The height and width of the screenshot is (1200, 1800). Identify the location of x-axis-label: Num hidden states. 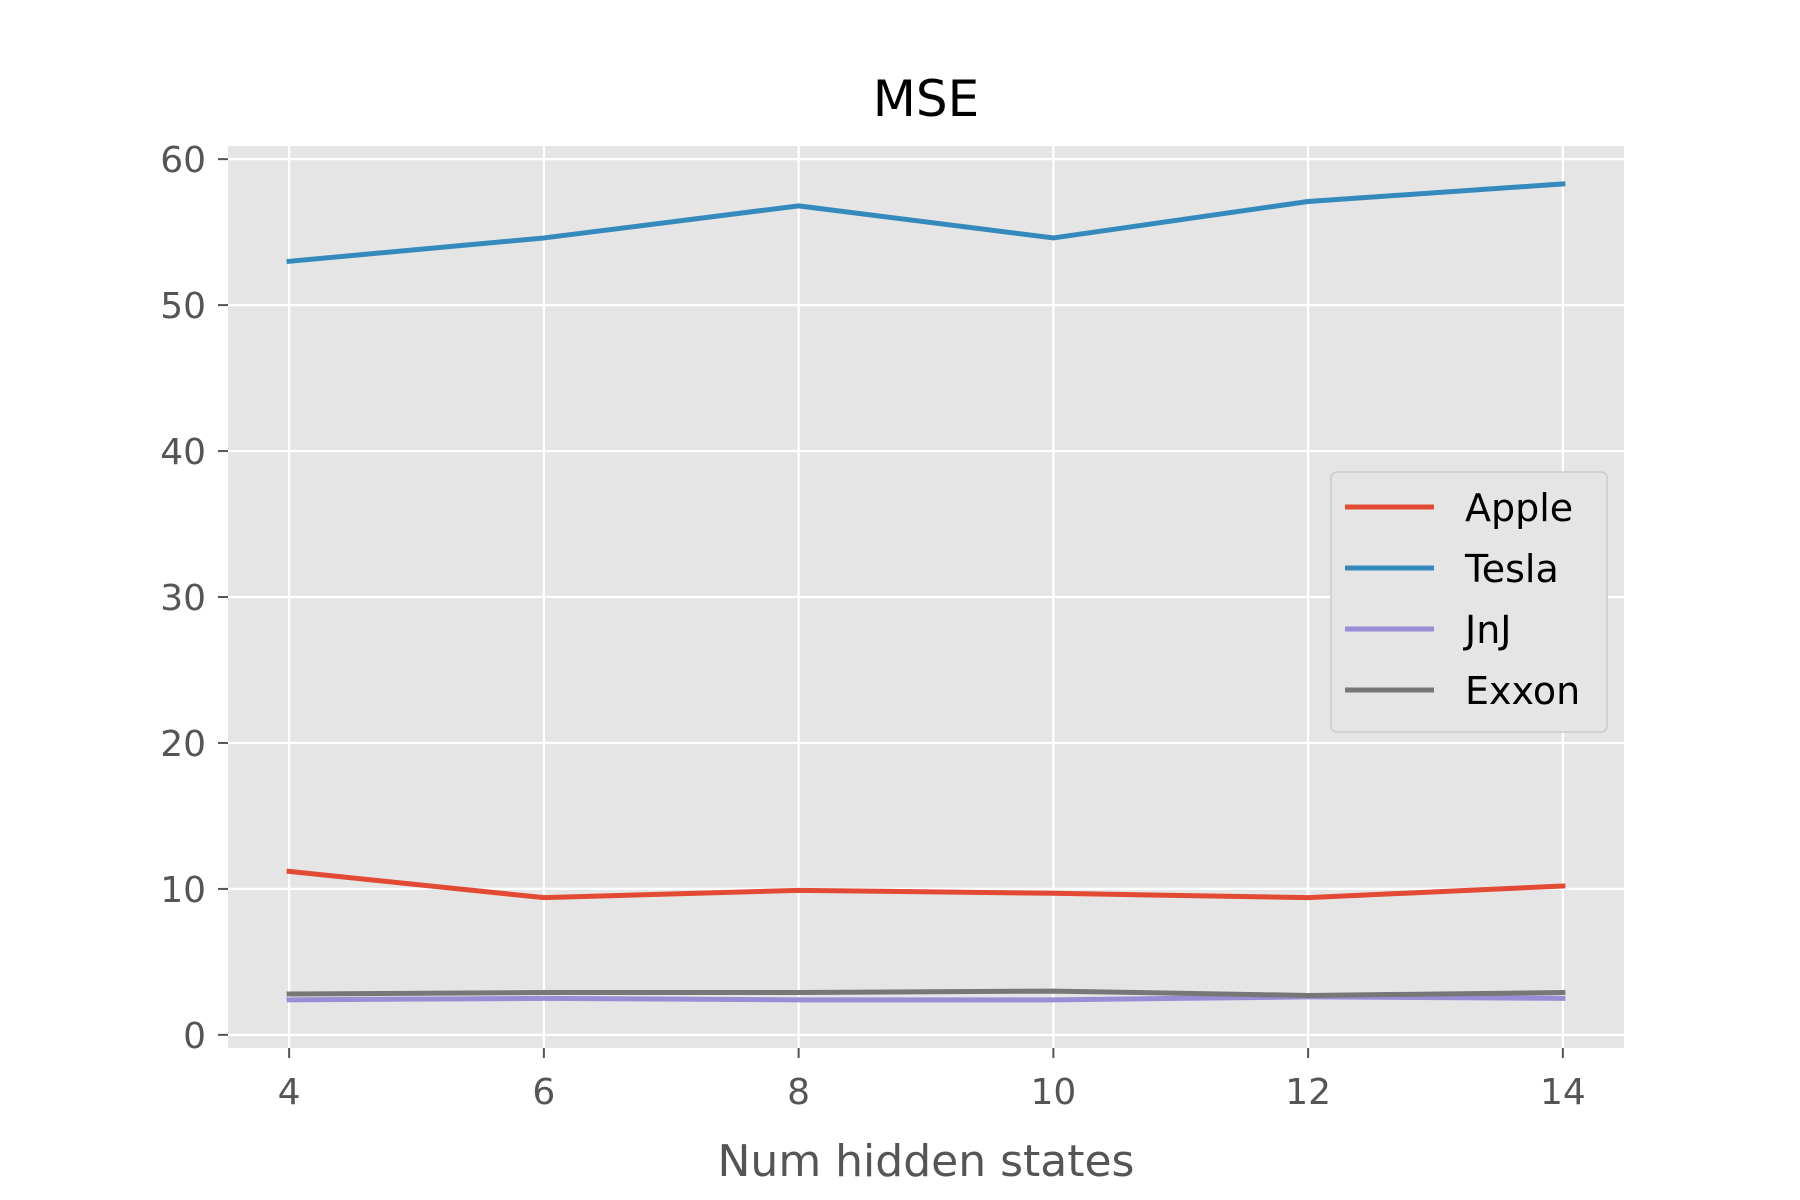
(926, 1161).